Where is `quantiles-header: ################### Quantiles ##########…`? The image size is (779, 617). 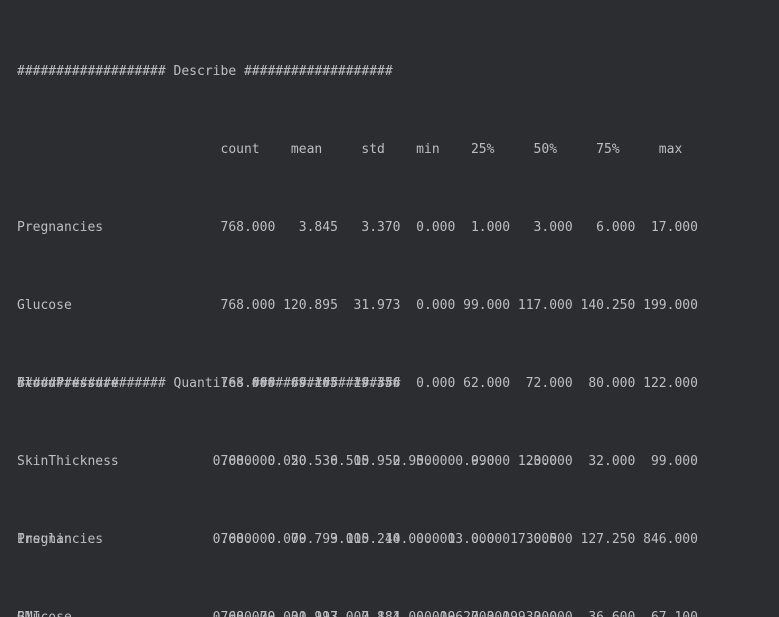 quantiles-header: ################### Quantiles ##########… is located at coordinates (209, 383).